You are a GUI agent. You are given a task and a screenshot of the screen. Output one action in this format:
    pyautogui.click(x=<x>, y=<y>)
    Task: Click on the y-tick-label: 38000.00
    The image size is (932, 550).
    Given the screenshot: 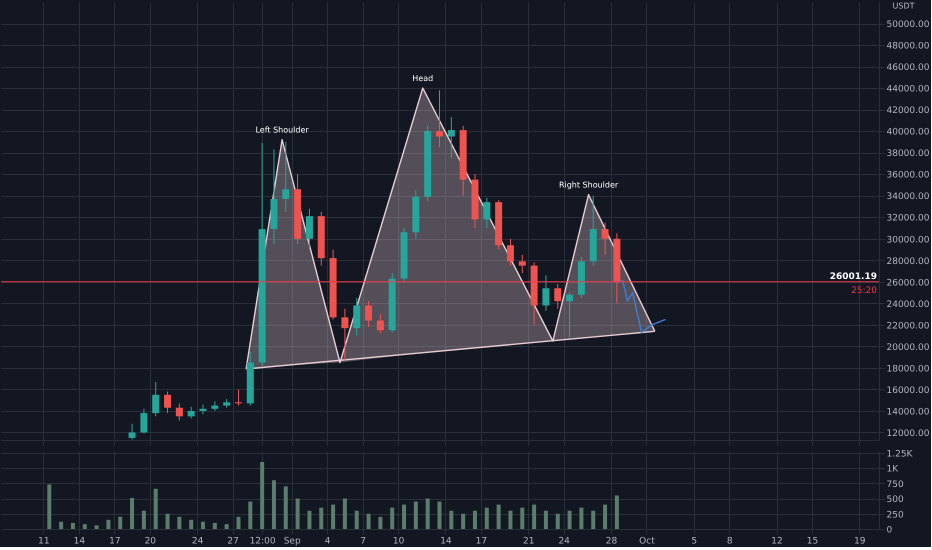 What is the action you would take?
    pyautogui.click(x=908, y=154)
    